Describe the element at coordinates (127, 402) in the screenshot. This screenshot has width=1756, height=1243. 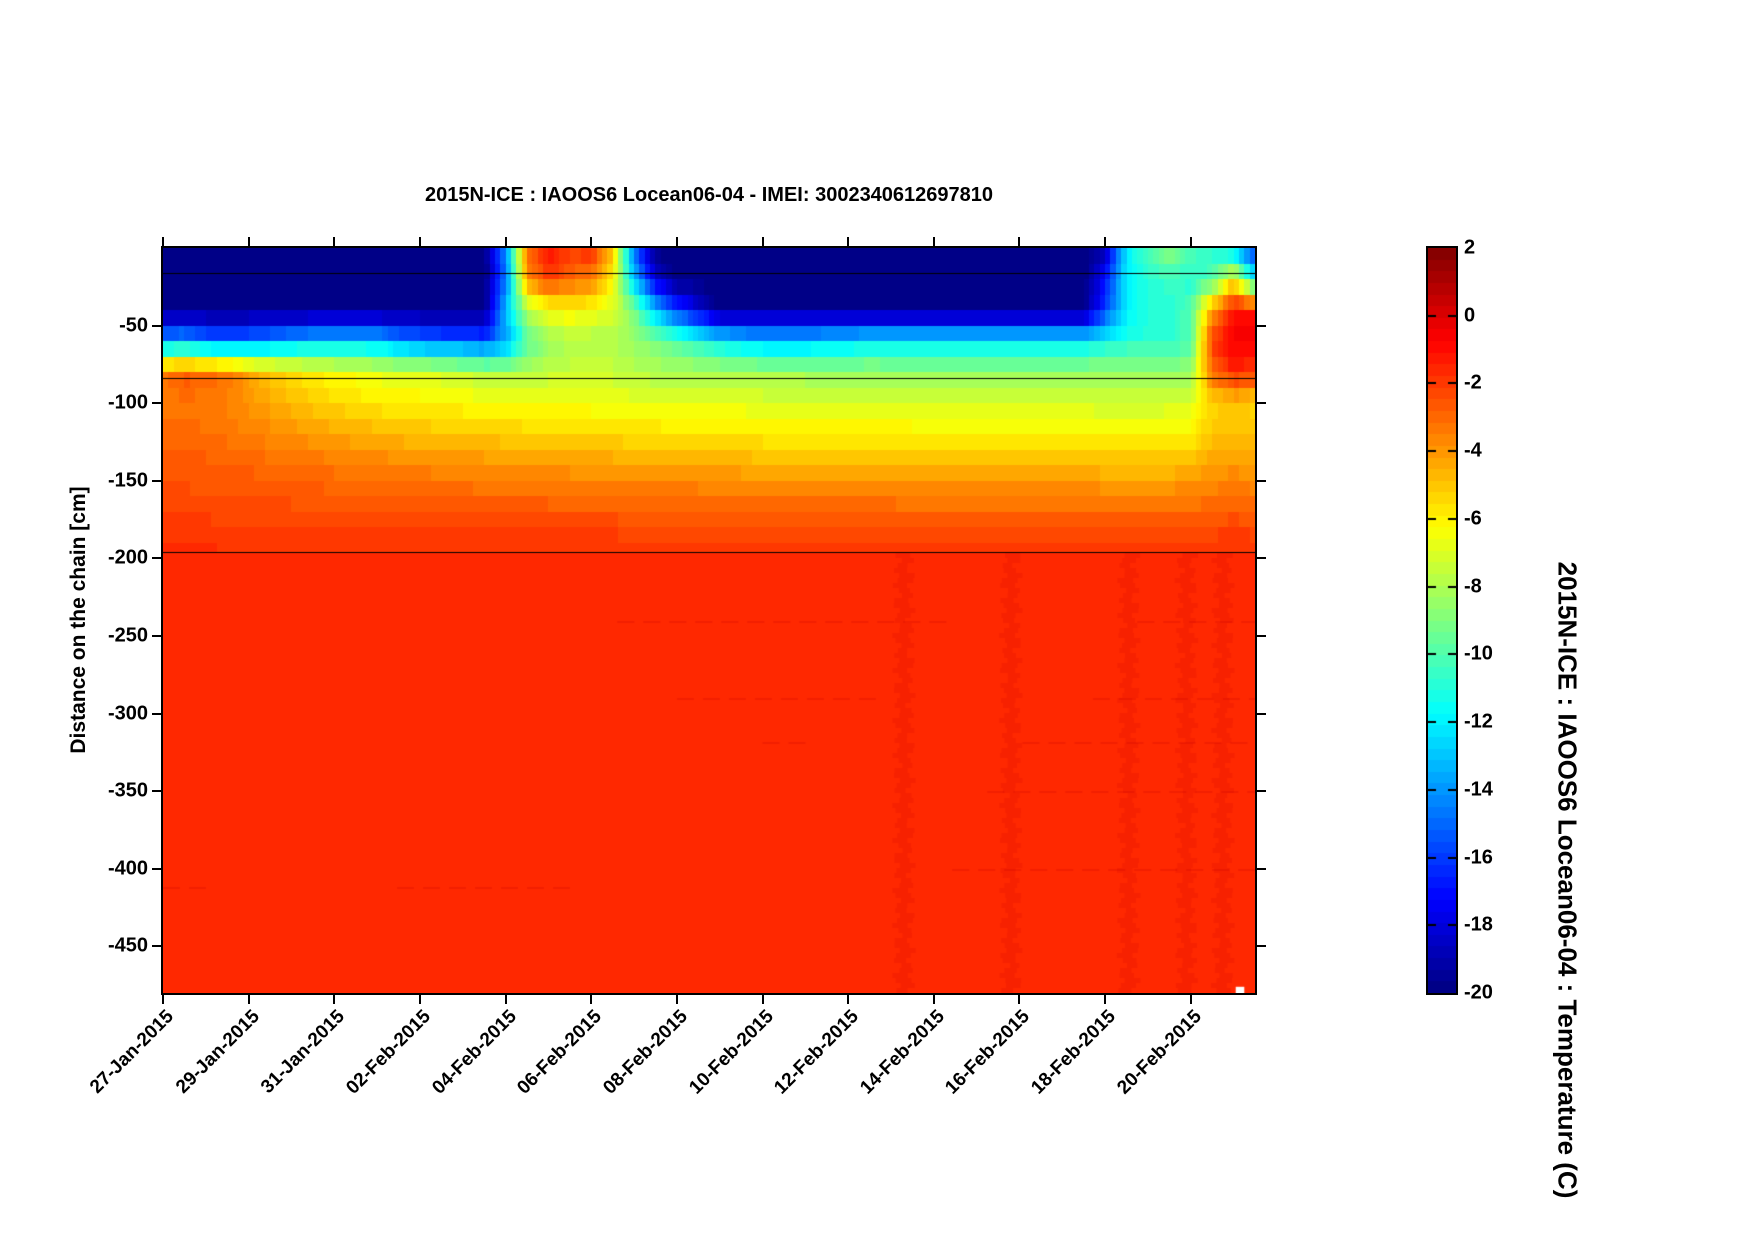
I see `y-tick-label: -100` at that location.